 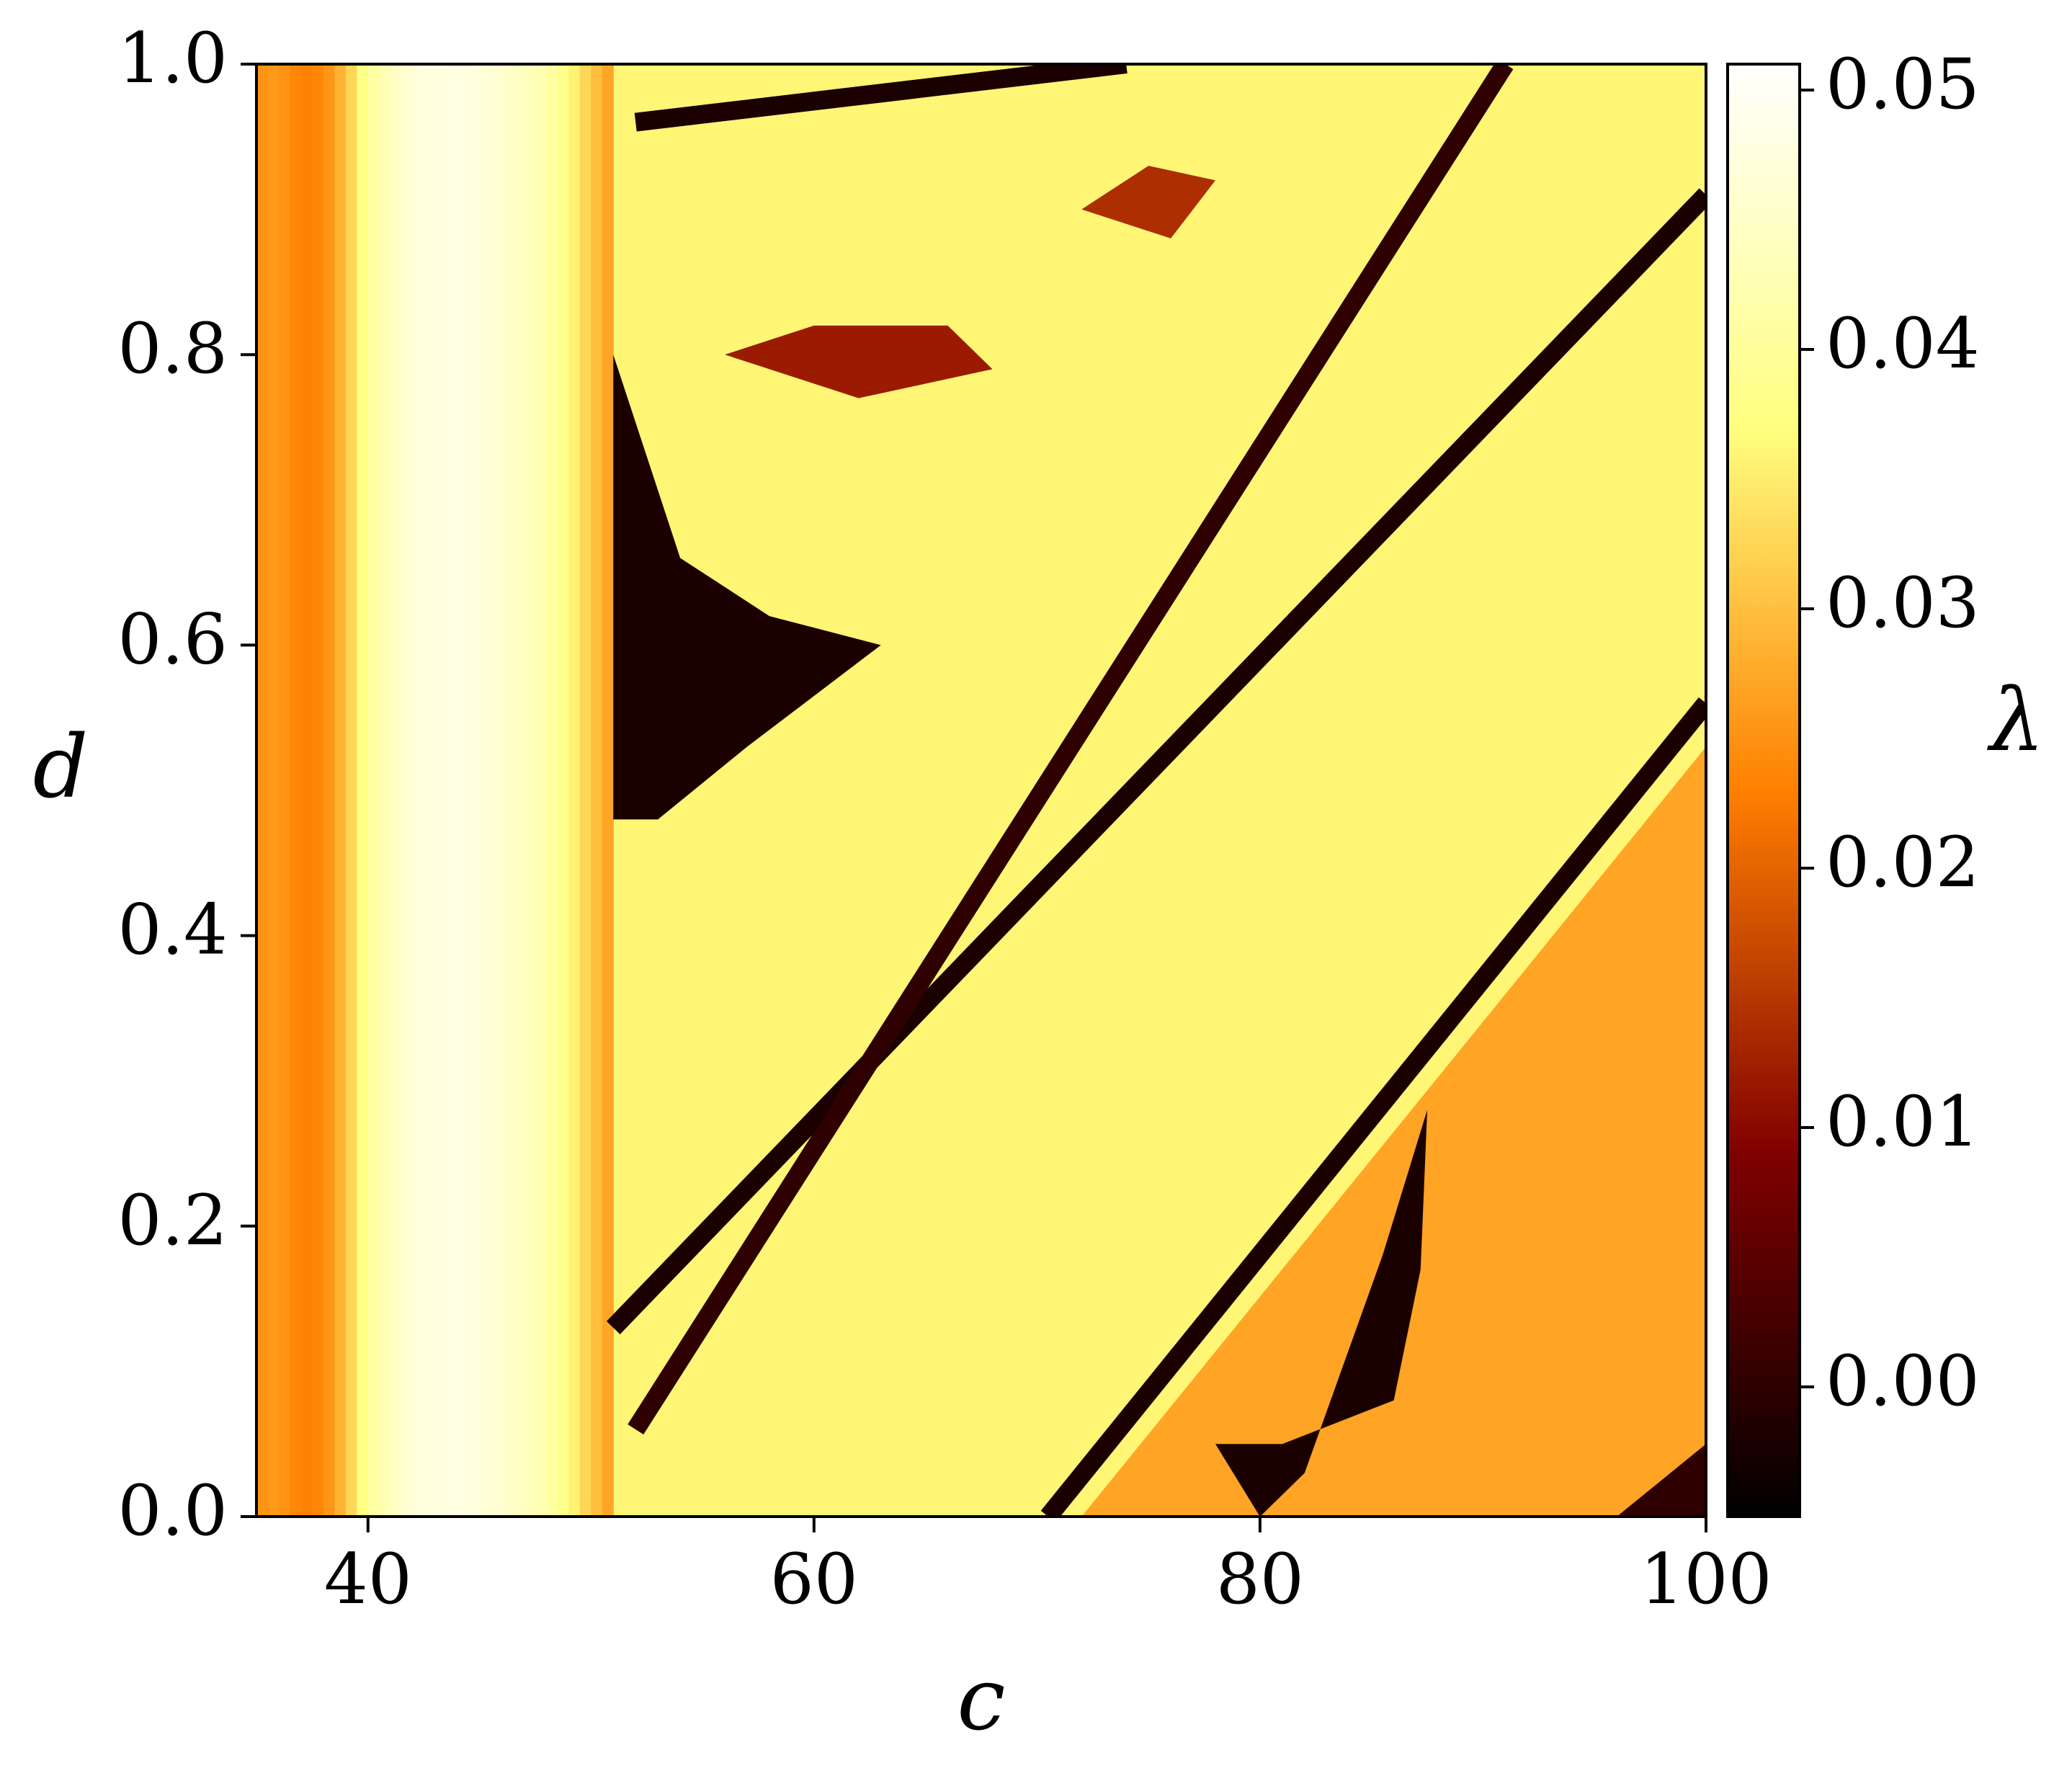 I want to click on colorbar-tick-label: 0.03, so click(x=1903, y=603).